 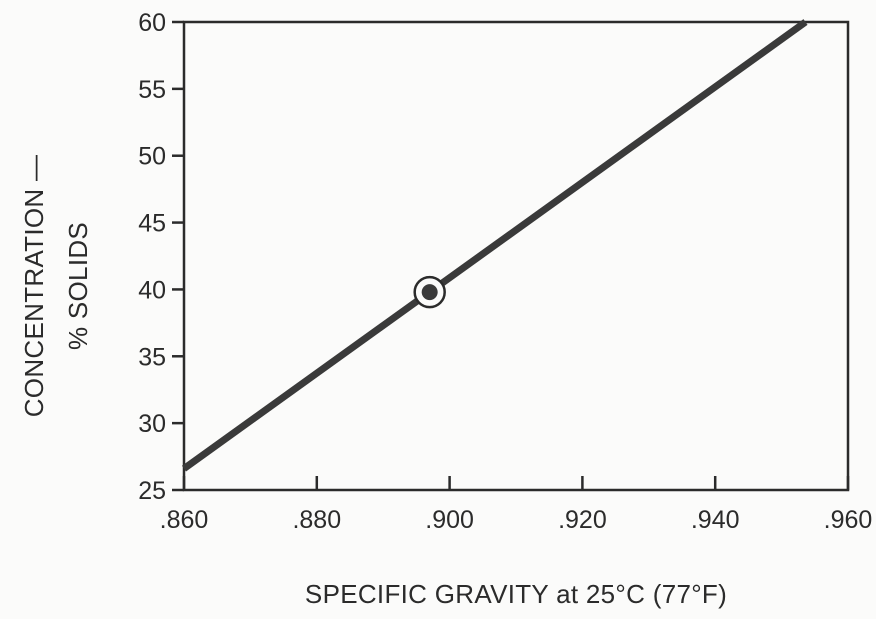 What do you see at coordinates (152, 357) in the screenshot?
I see `y-tick-label: 35` at bounding box center [152, 357].